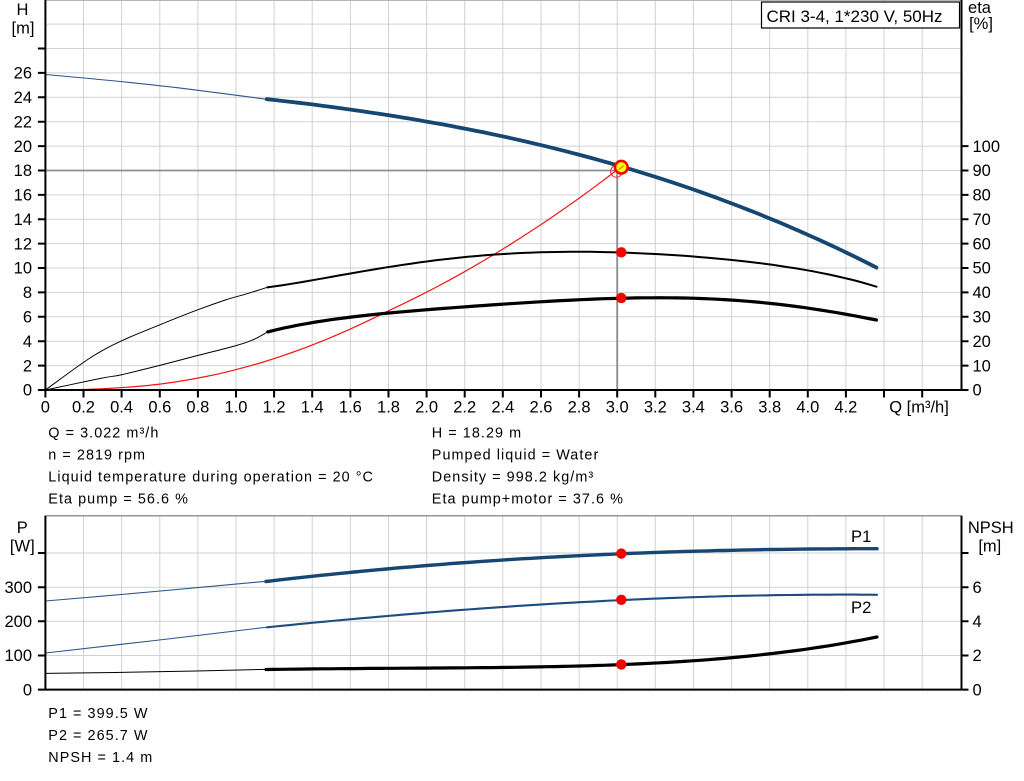 The image size is (1024, 781). Describe the element at coordinates (991, 528) in the screenshot. I see `svg-text: NPSH` at that location.